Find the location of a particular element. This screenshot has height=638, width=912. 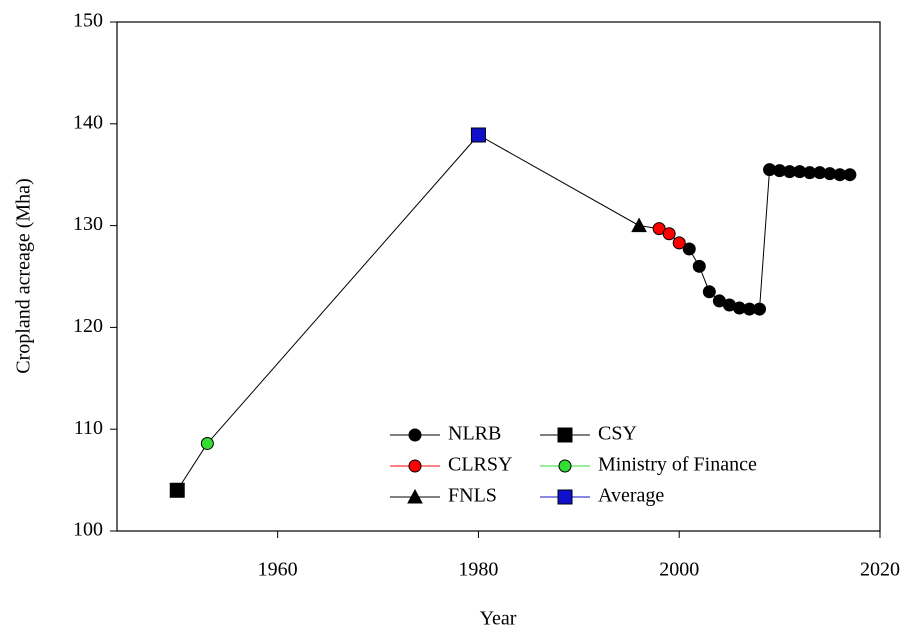

legend-label: Average is located at coordinates (631, 496).